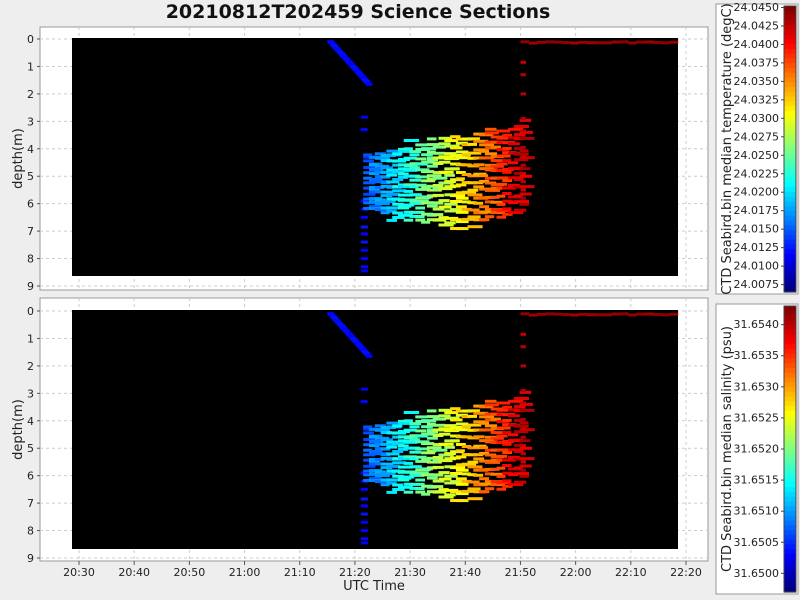 This screenshot has width=800, height=600. Describe the element at coordinates (410, 572) in the screenshot. I see `x-tick-label: 21:30` at that location.